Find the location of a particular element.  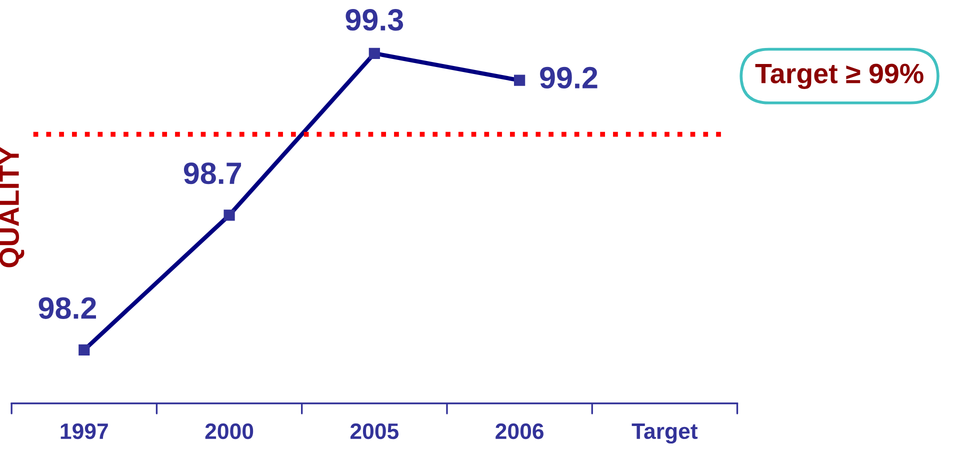

x-tick-label: 2005 is located at coordinates (374, 431).